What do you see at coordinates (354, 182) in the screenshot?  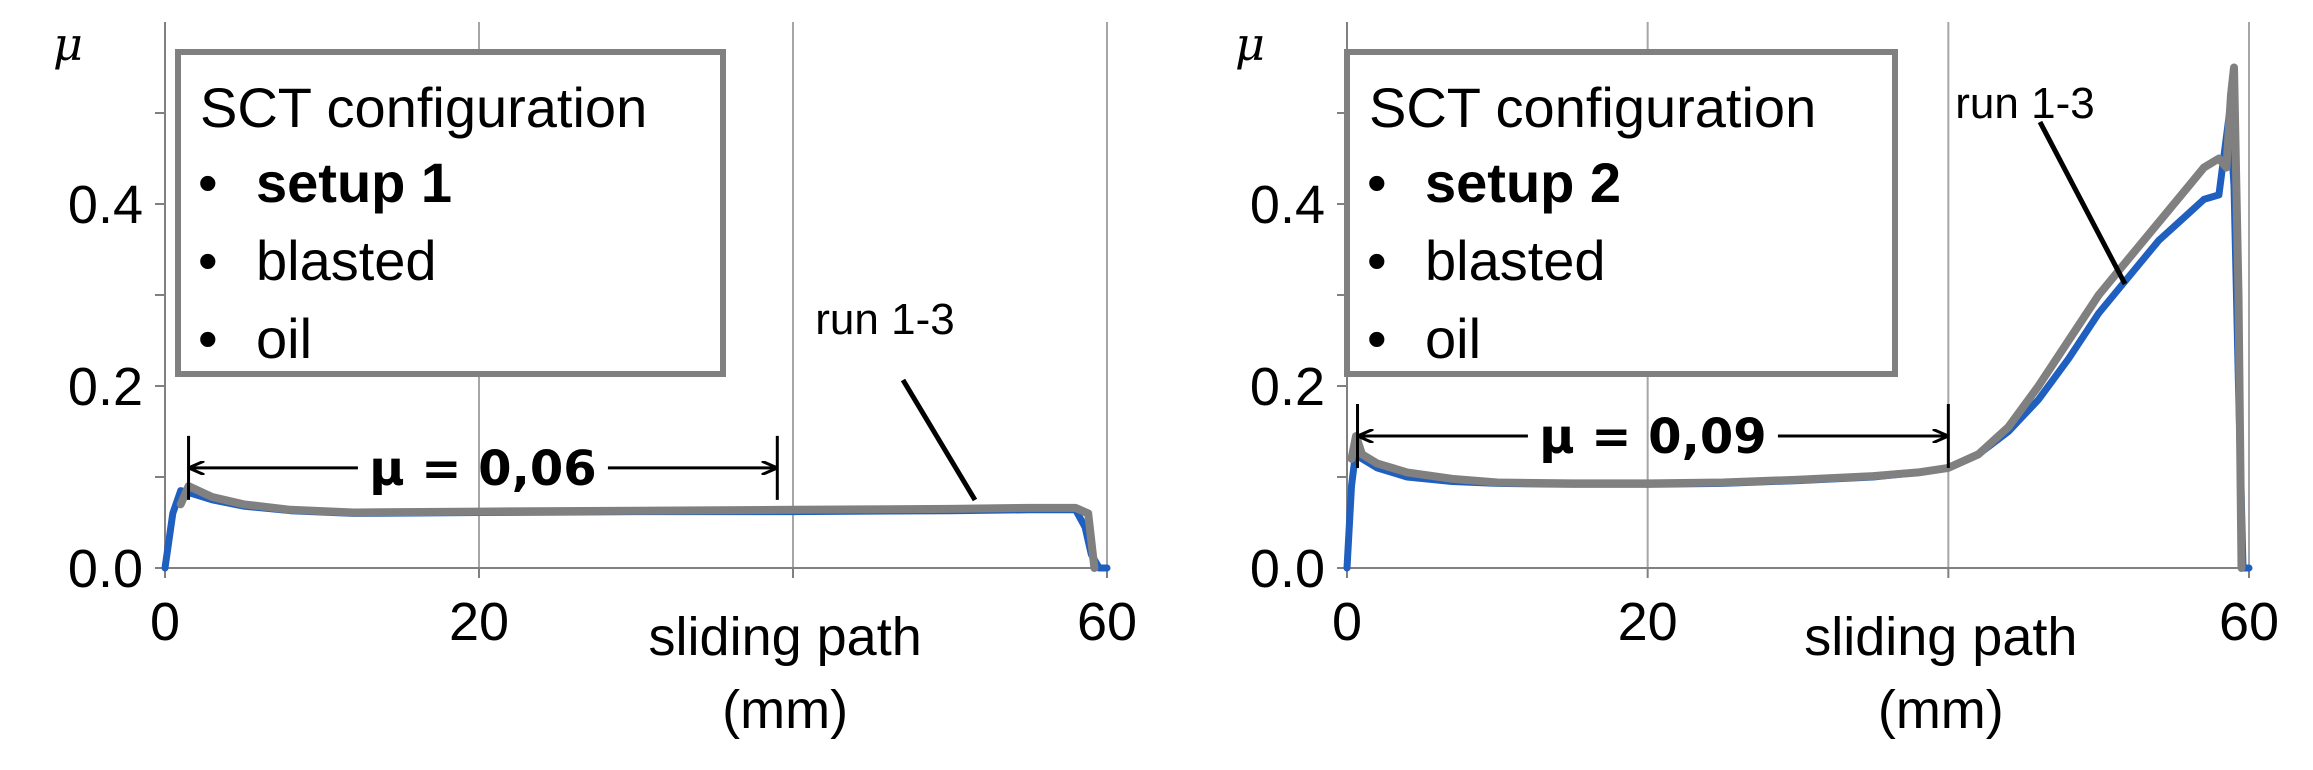 I see `legend-item: setup 1` at bounding box center [354, 182].